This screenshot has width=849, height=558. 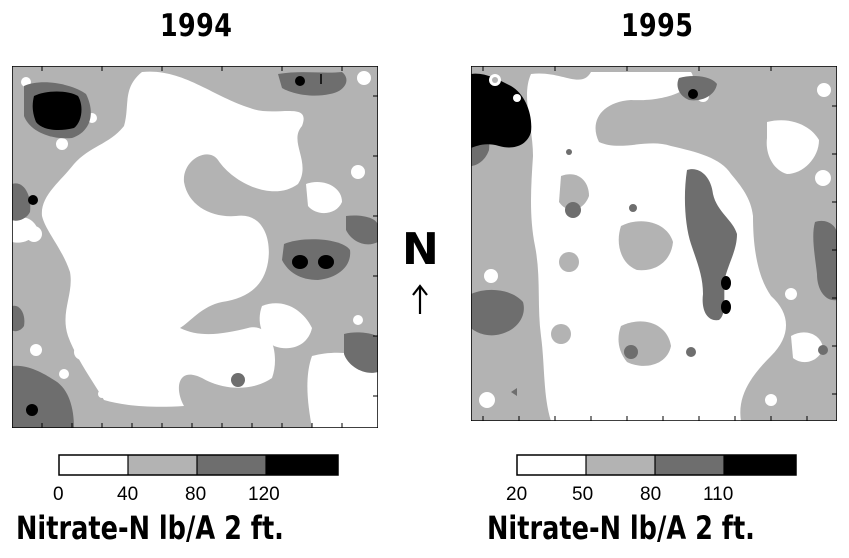 I want to click on map-1995-high-zone, so click(x=501, y=110).